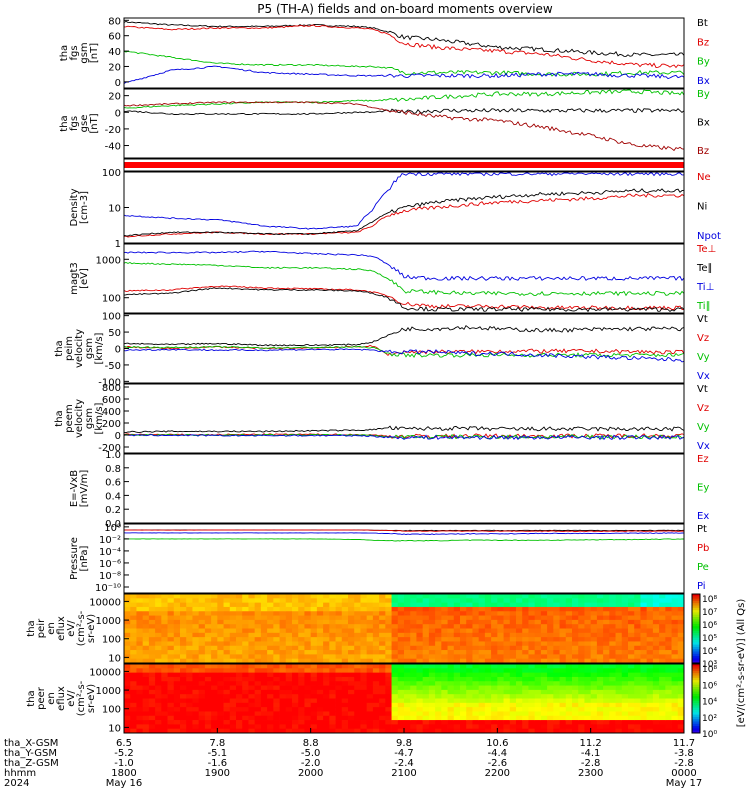  Describe the element at coordinates (113, 469) in the screenshot. I see `y-tick-label: 0.8` at that location.